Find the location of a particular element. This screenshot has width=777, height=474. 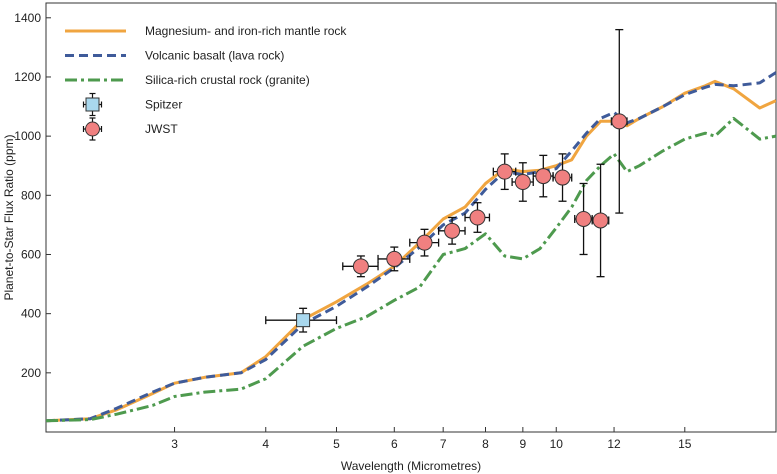

legend-item: JWST is located at coordinates (130, 129).